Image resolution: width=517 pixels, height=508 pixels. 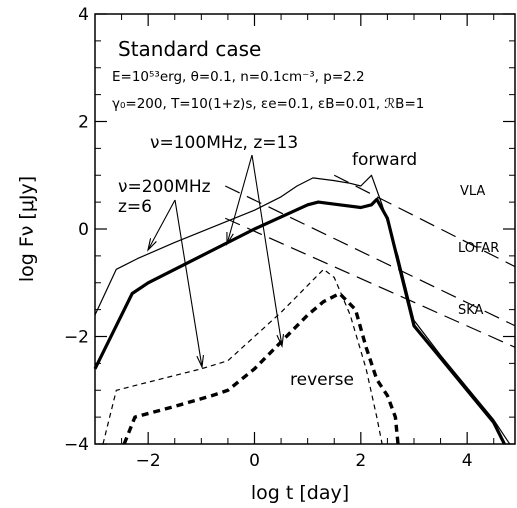 I want to click on label-200mhz-a: ν=200MHz, so click(x=164, y=187).